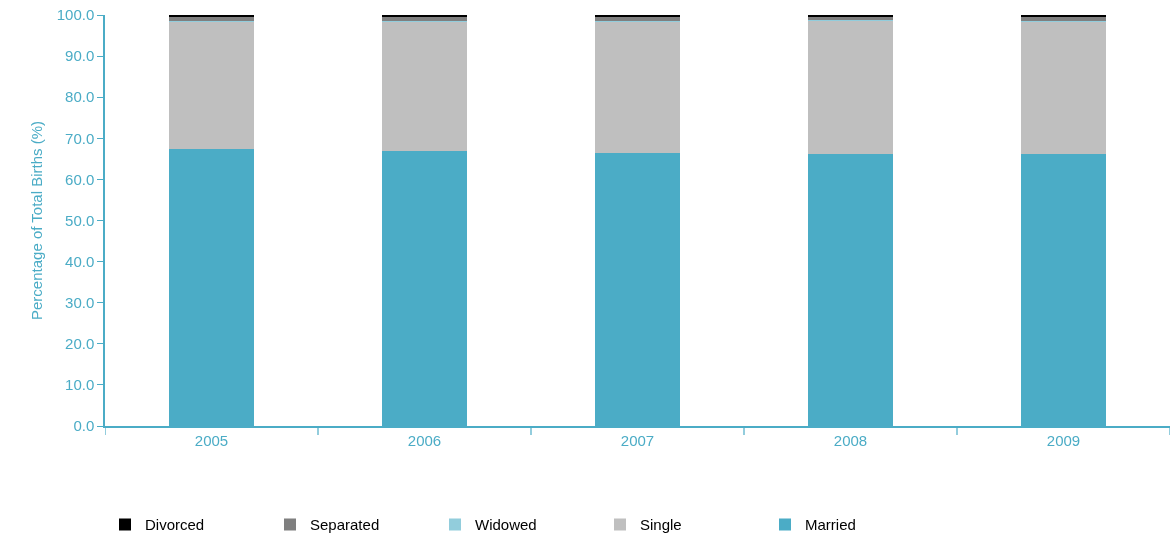 Image resolution: width=1174 pixels, height=545 pixels. What do you see at coordinates (661, 525) in the screenshot?
I see `legend-label: Single` at bounding box center [661, 525].